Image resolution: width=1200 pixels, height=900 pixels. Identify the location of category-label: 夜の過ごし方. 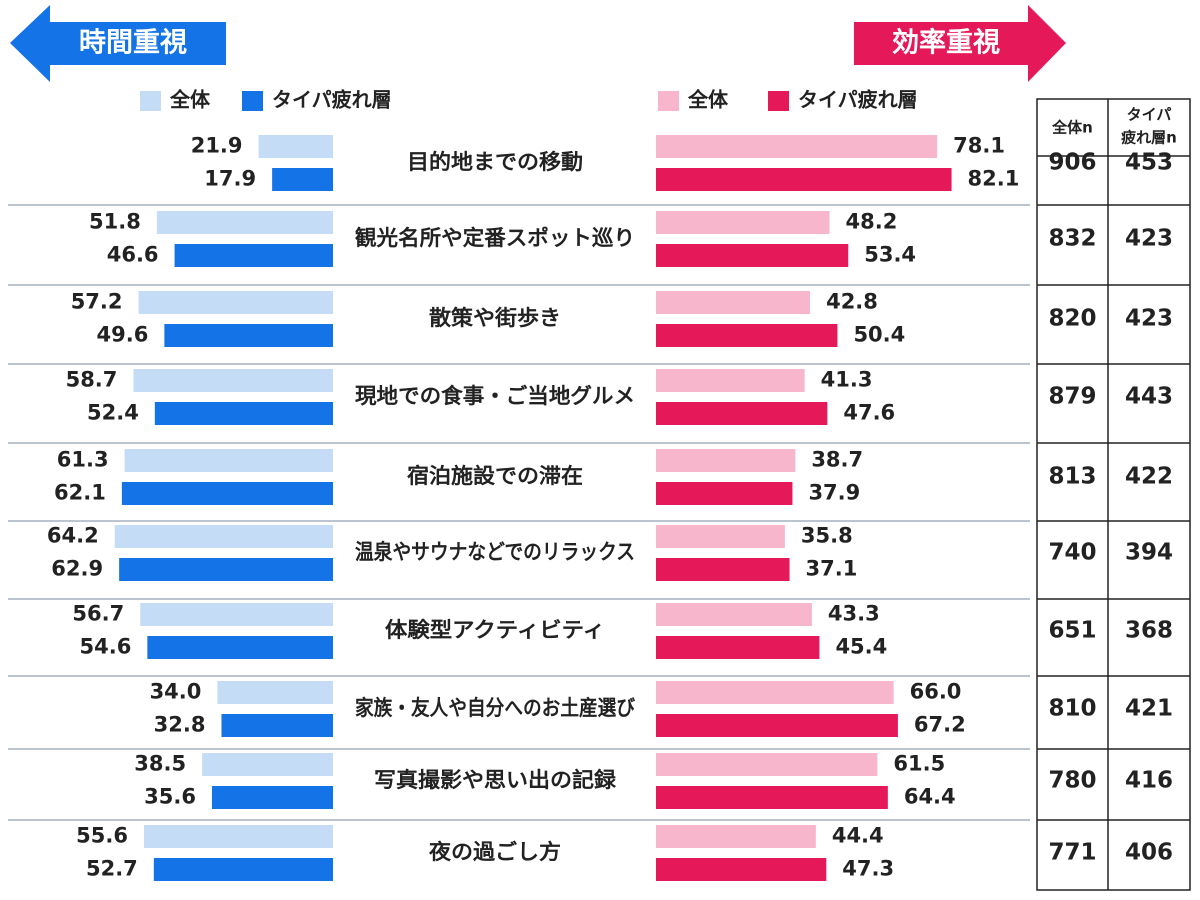
(494, 852).